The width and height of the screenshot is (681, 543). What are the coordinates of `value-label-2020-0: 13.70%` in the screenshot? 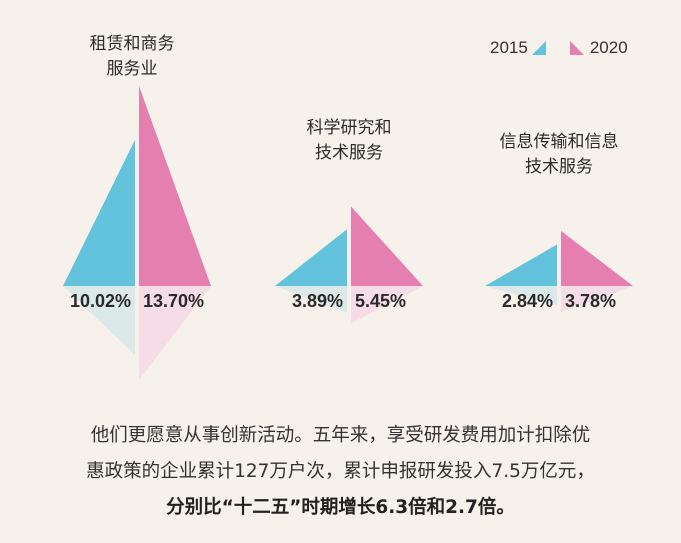 It's located at (174, 301).